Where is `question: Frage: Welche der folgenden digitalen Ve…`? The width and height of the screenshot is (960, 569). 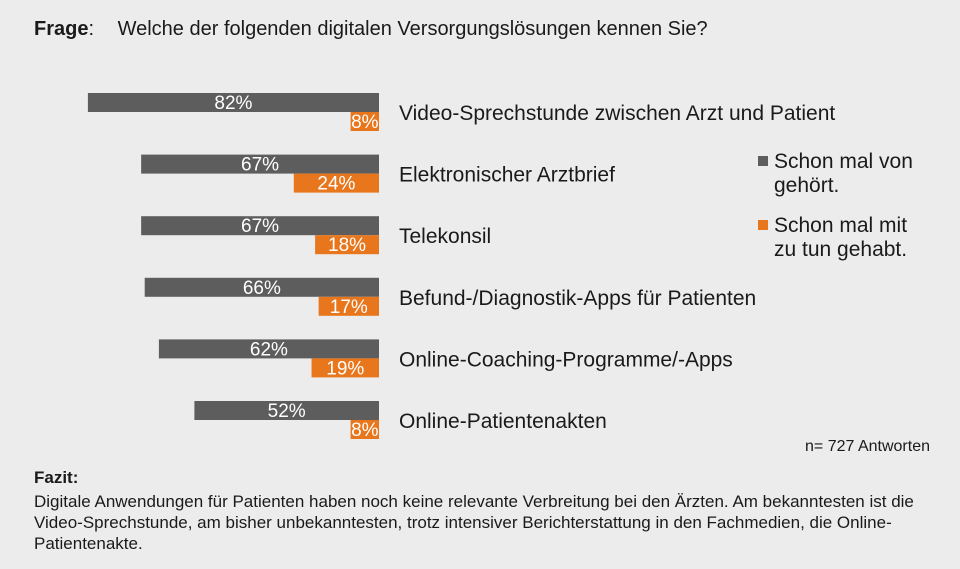 question: Frage: Welche der folgenden digitalen Ve… is located at coordinates (371, 29).